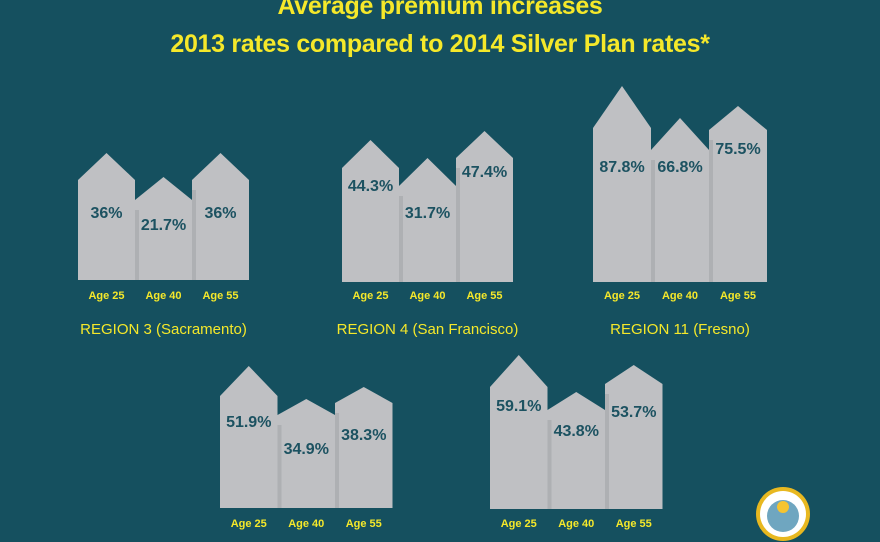 This screenshot has height=542, width=880. Describe the element at coordinates (440, 10) in the screenshot. I see `chart-title: Average premium increases` at that location.